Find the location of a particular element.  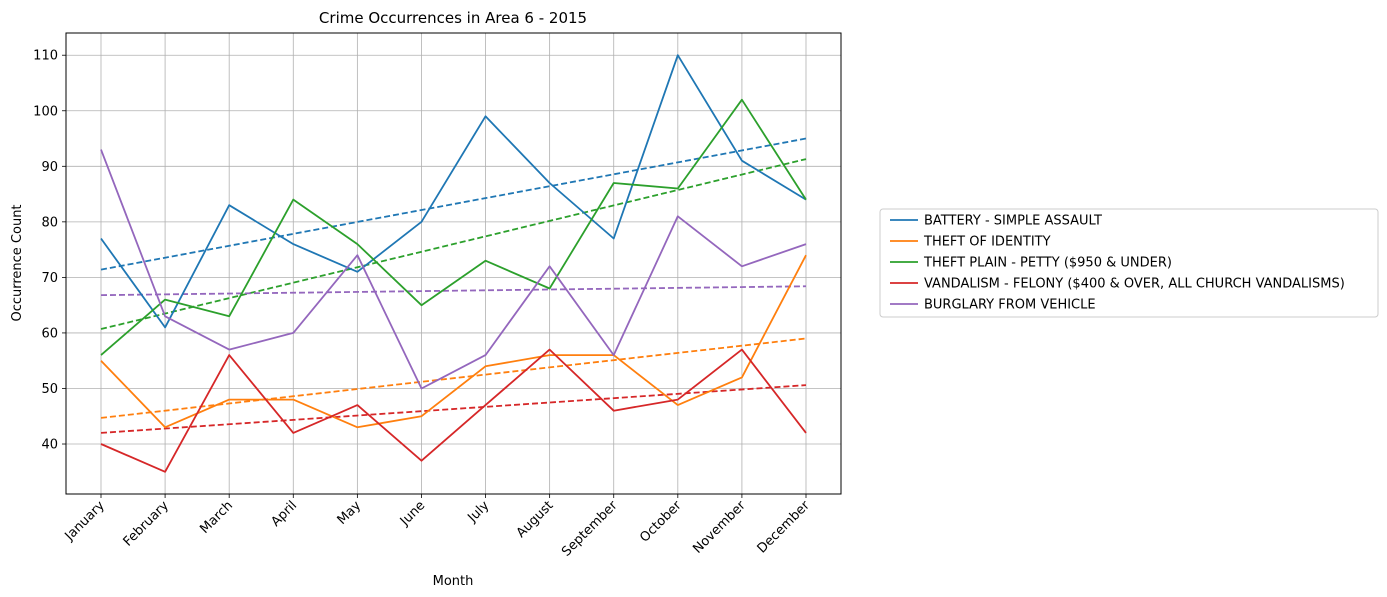

x-tick-label: March is located at coordinates (216, 517).